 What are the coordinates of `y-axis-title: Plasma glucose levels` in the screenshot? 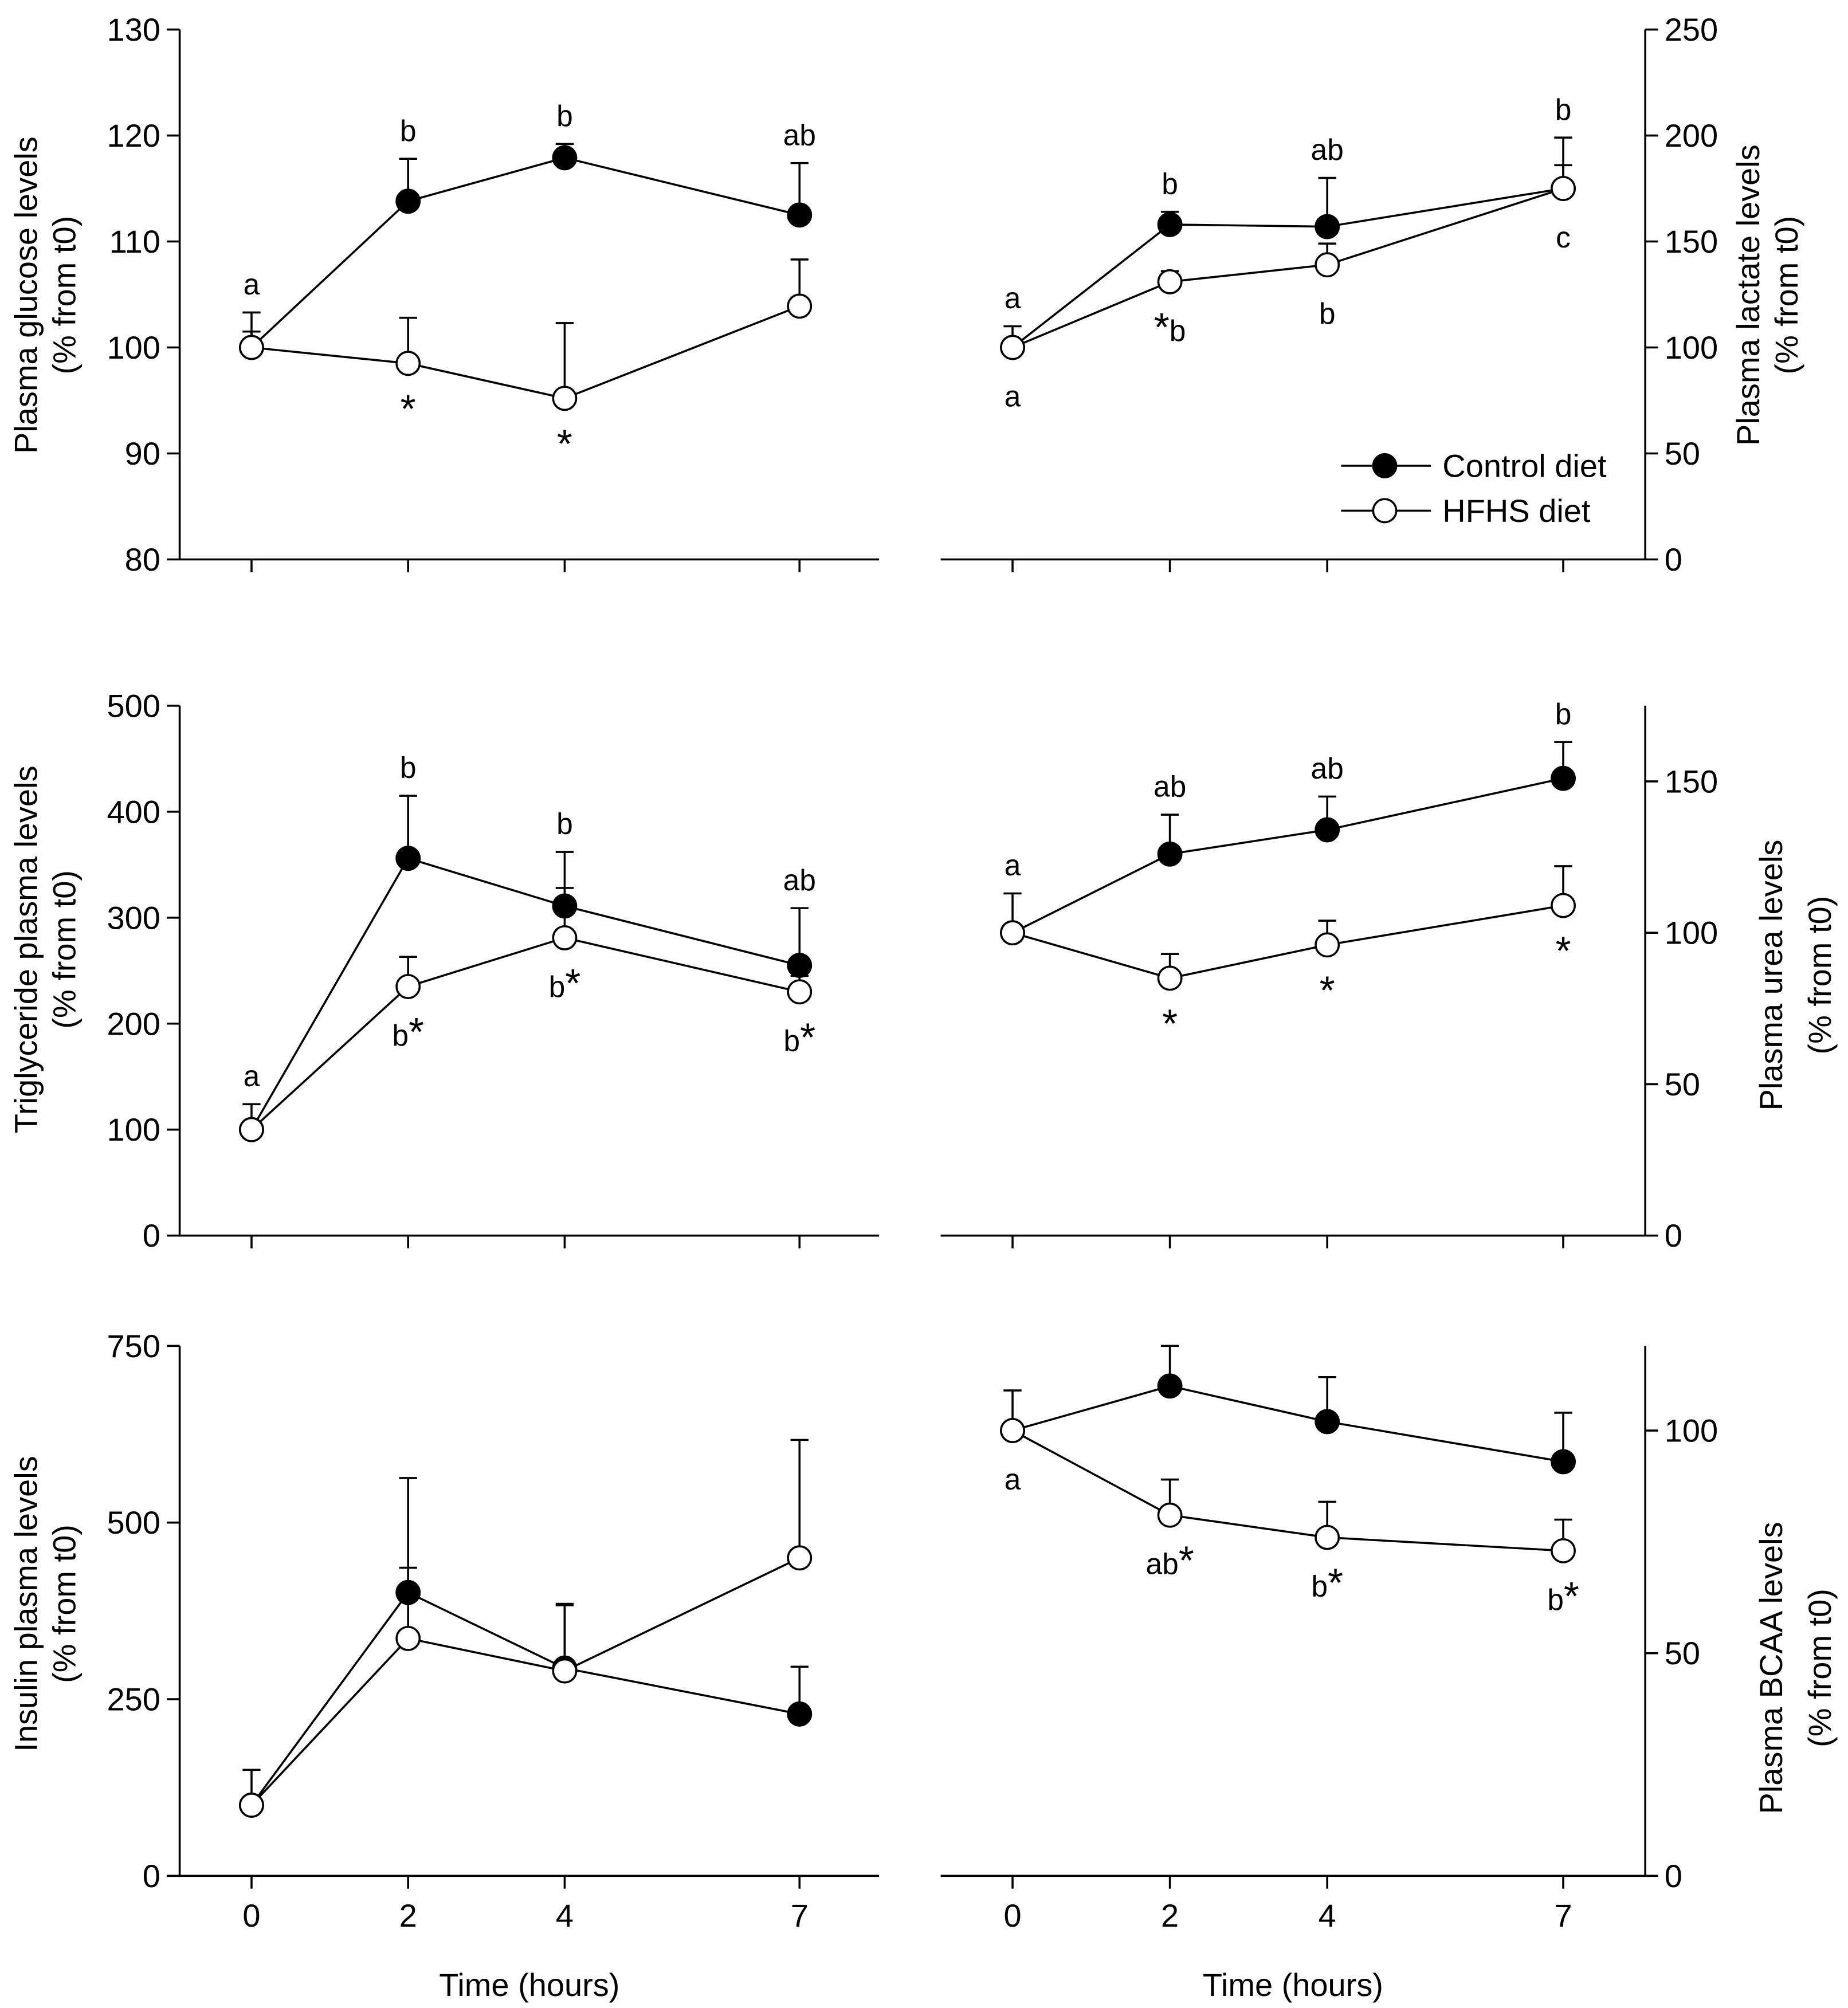 It's located at (25, 295).